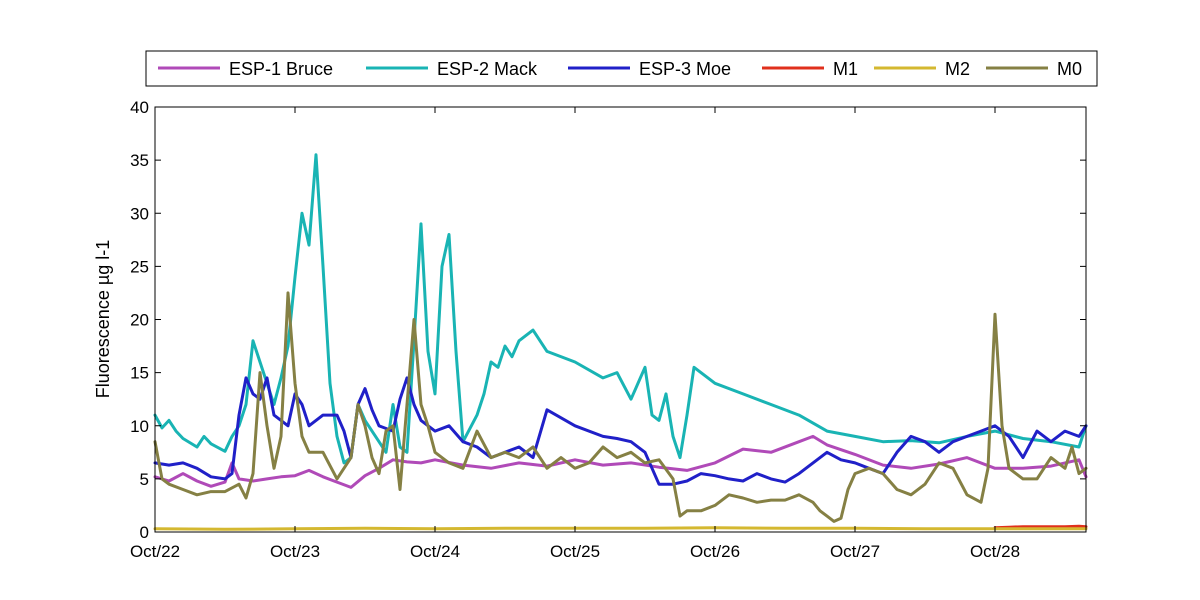  Describe the element at coordinates (139, 426) in the screenshot. I see `y-tick-label: 10` at that location.